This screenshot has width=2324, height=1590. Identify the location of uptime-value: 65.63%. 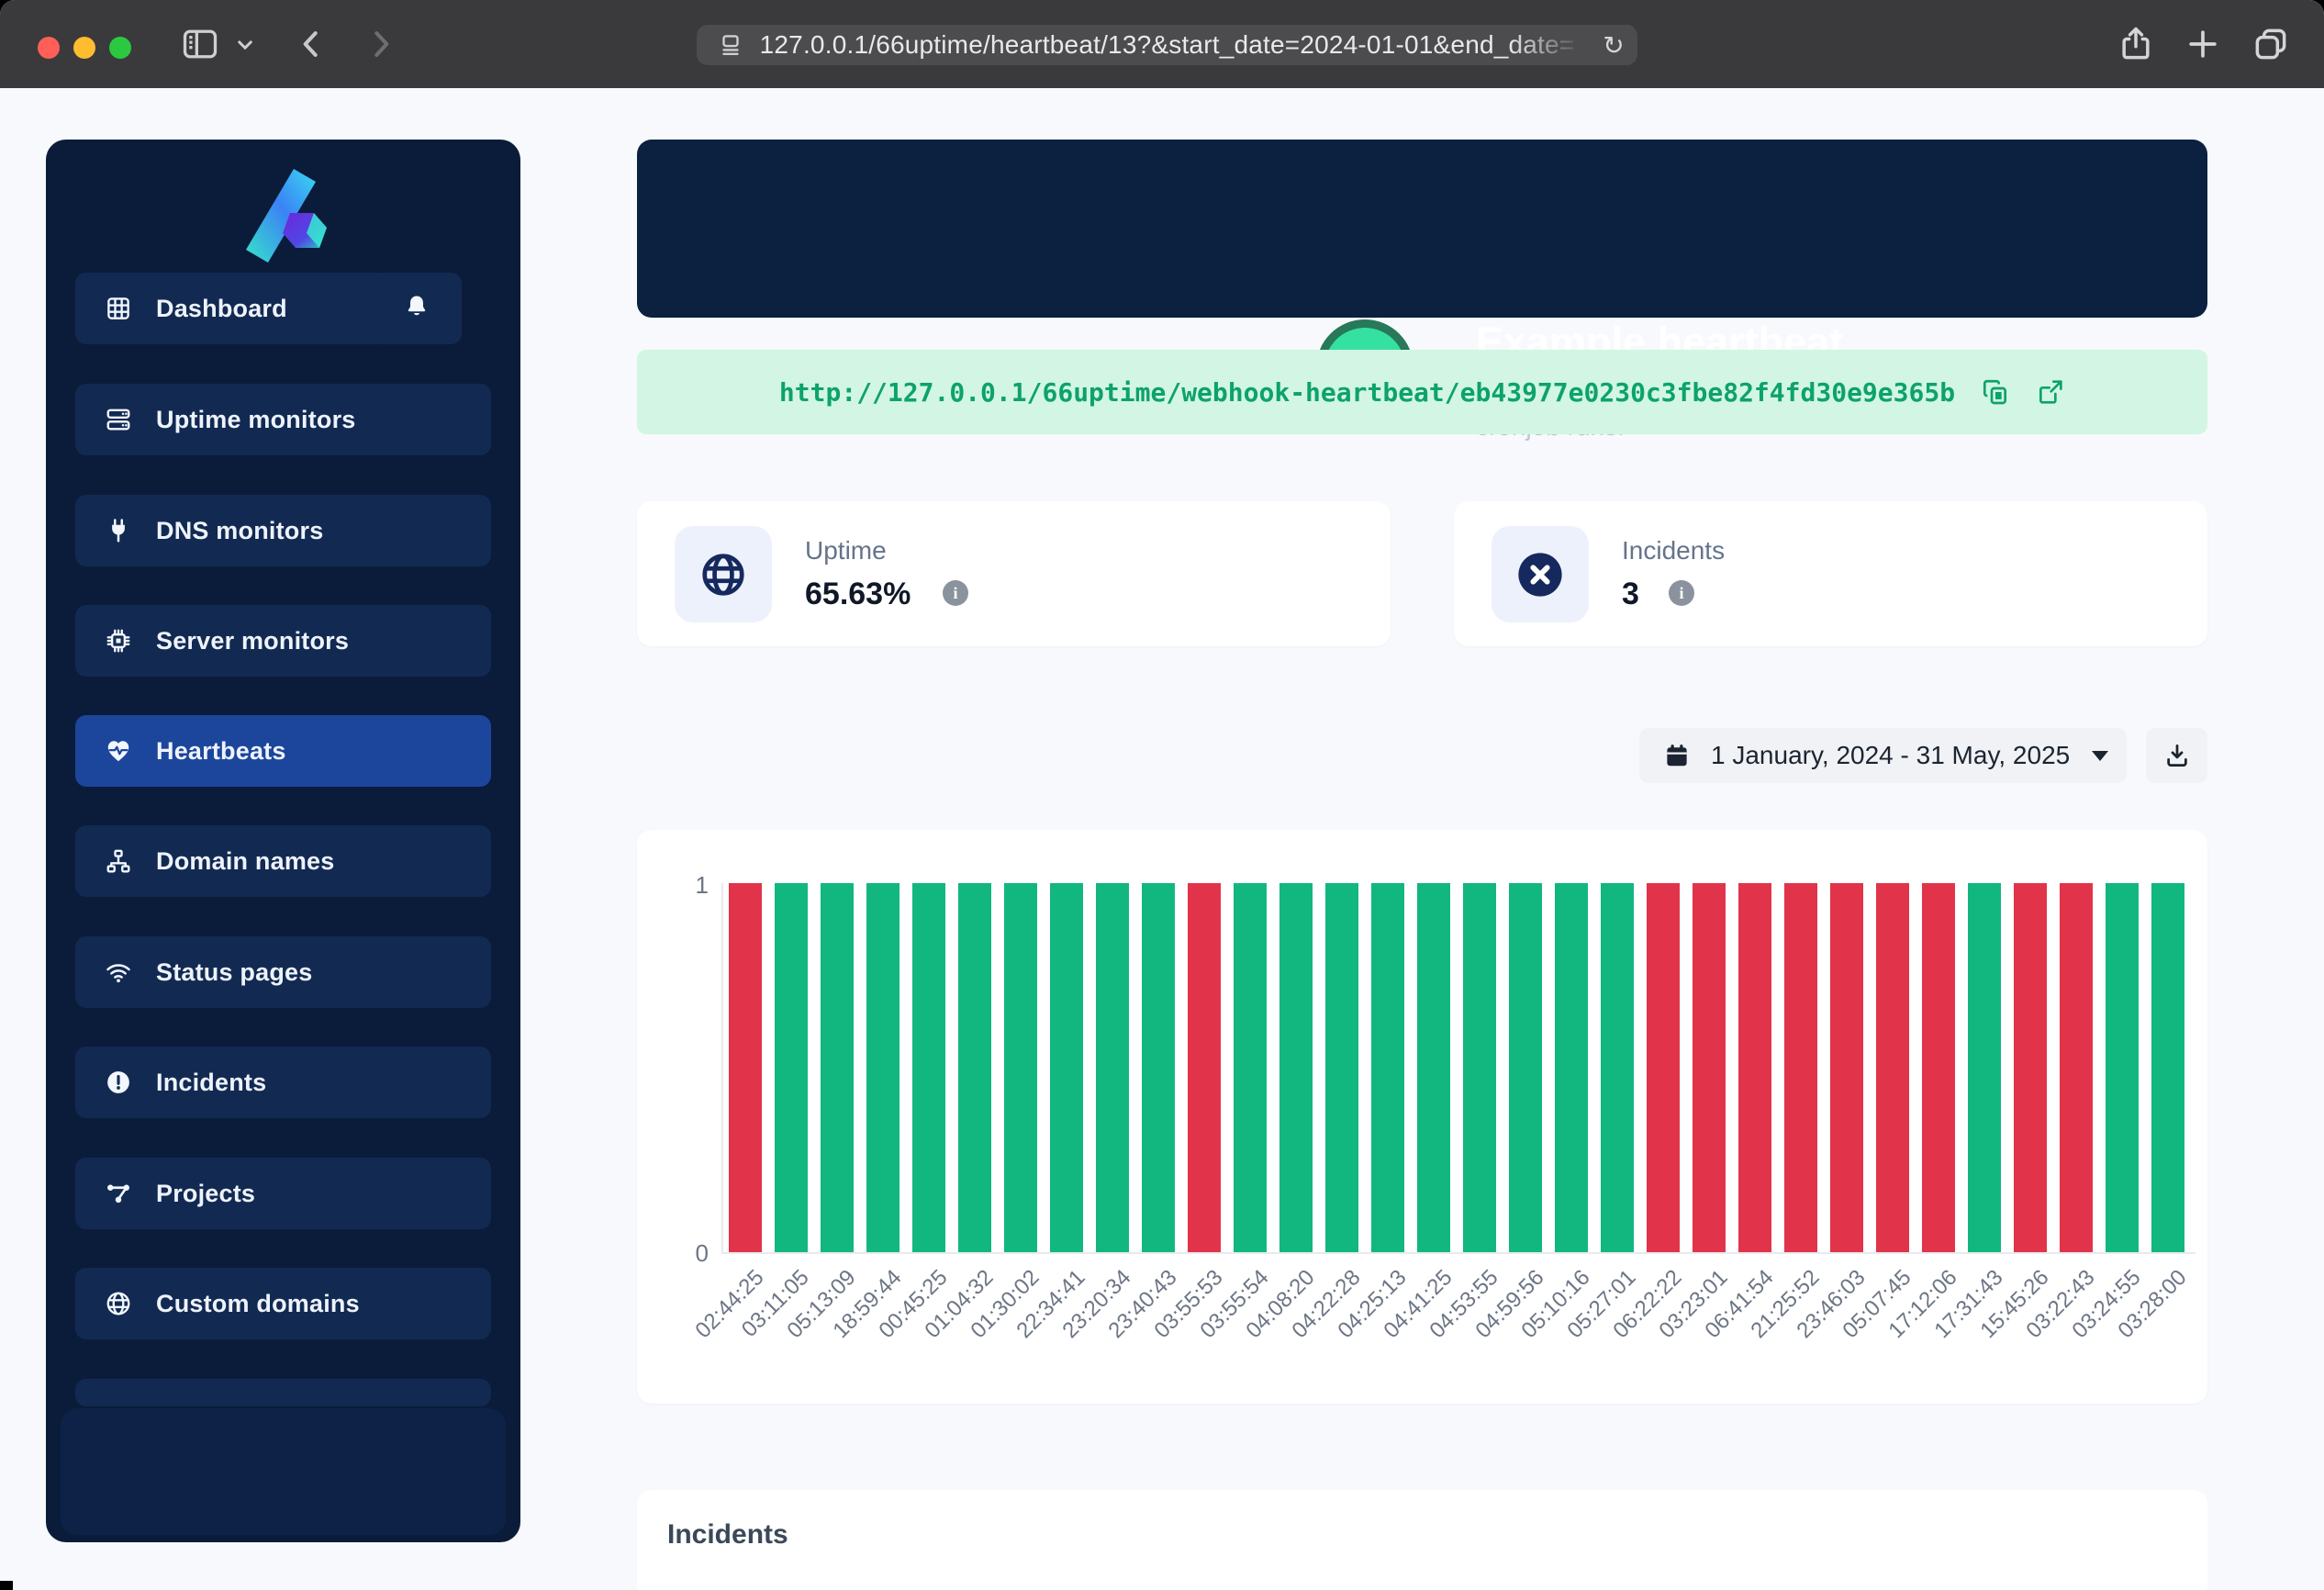
(858, 594).